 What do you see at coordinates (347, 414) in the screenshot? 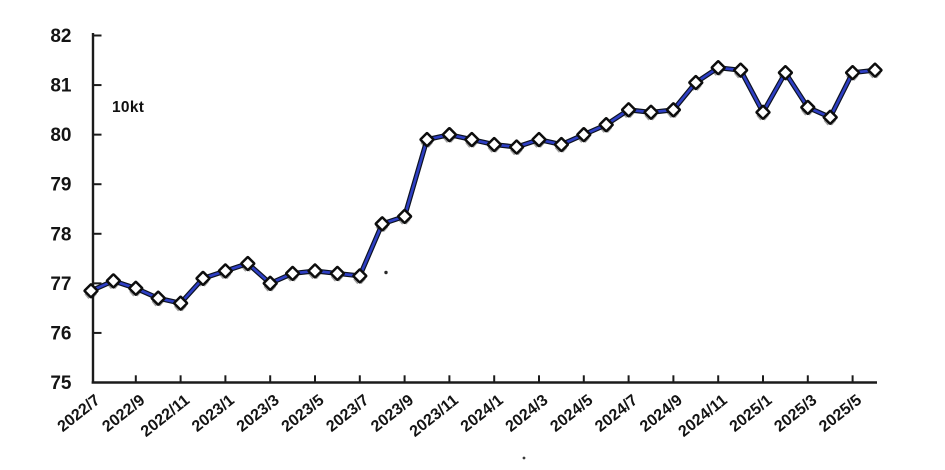
I see `x-tick-label: 2023/7` at bounding box center [347, 414].